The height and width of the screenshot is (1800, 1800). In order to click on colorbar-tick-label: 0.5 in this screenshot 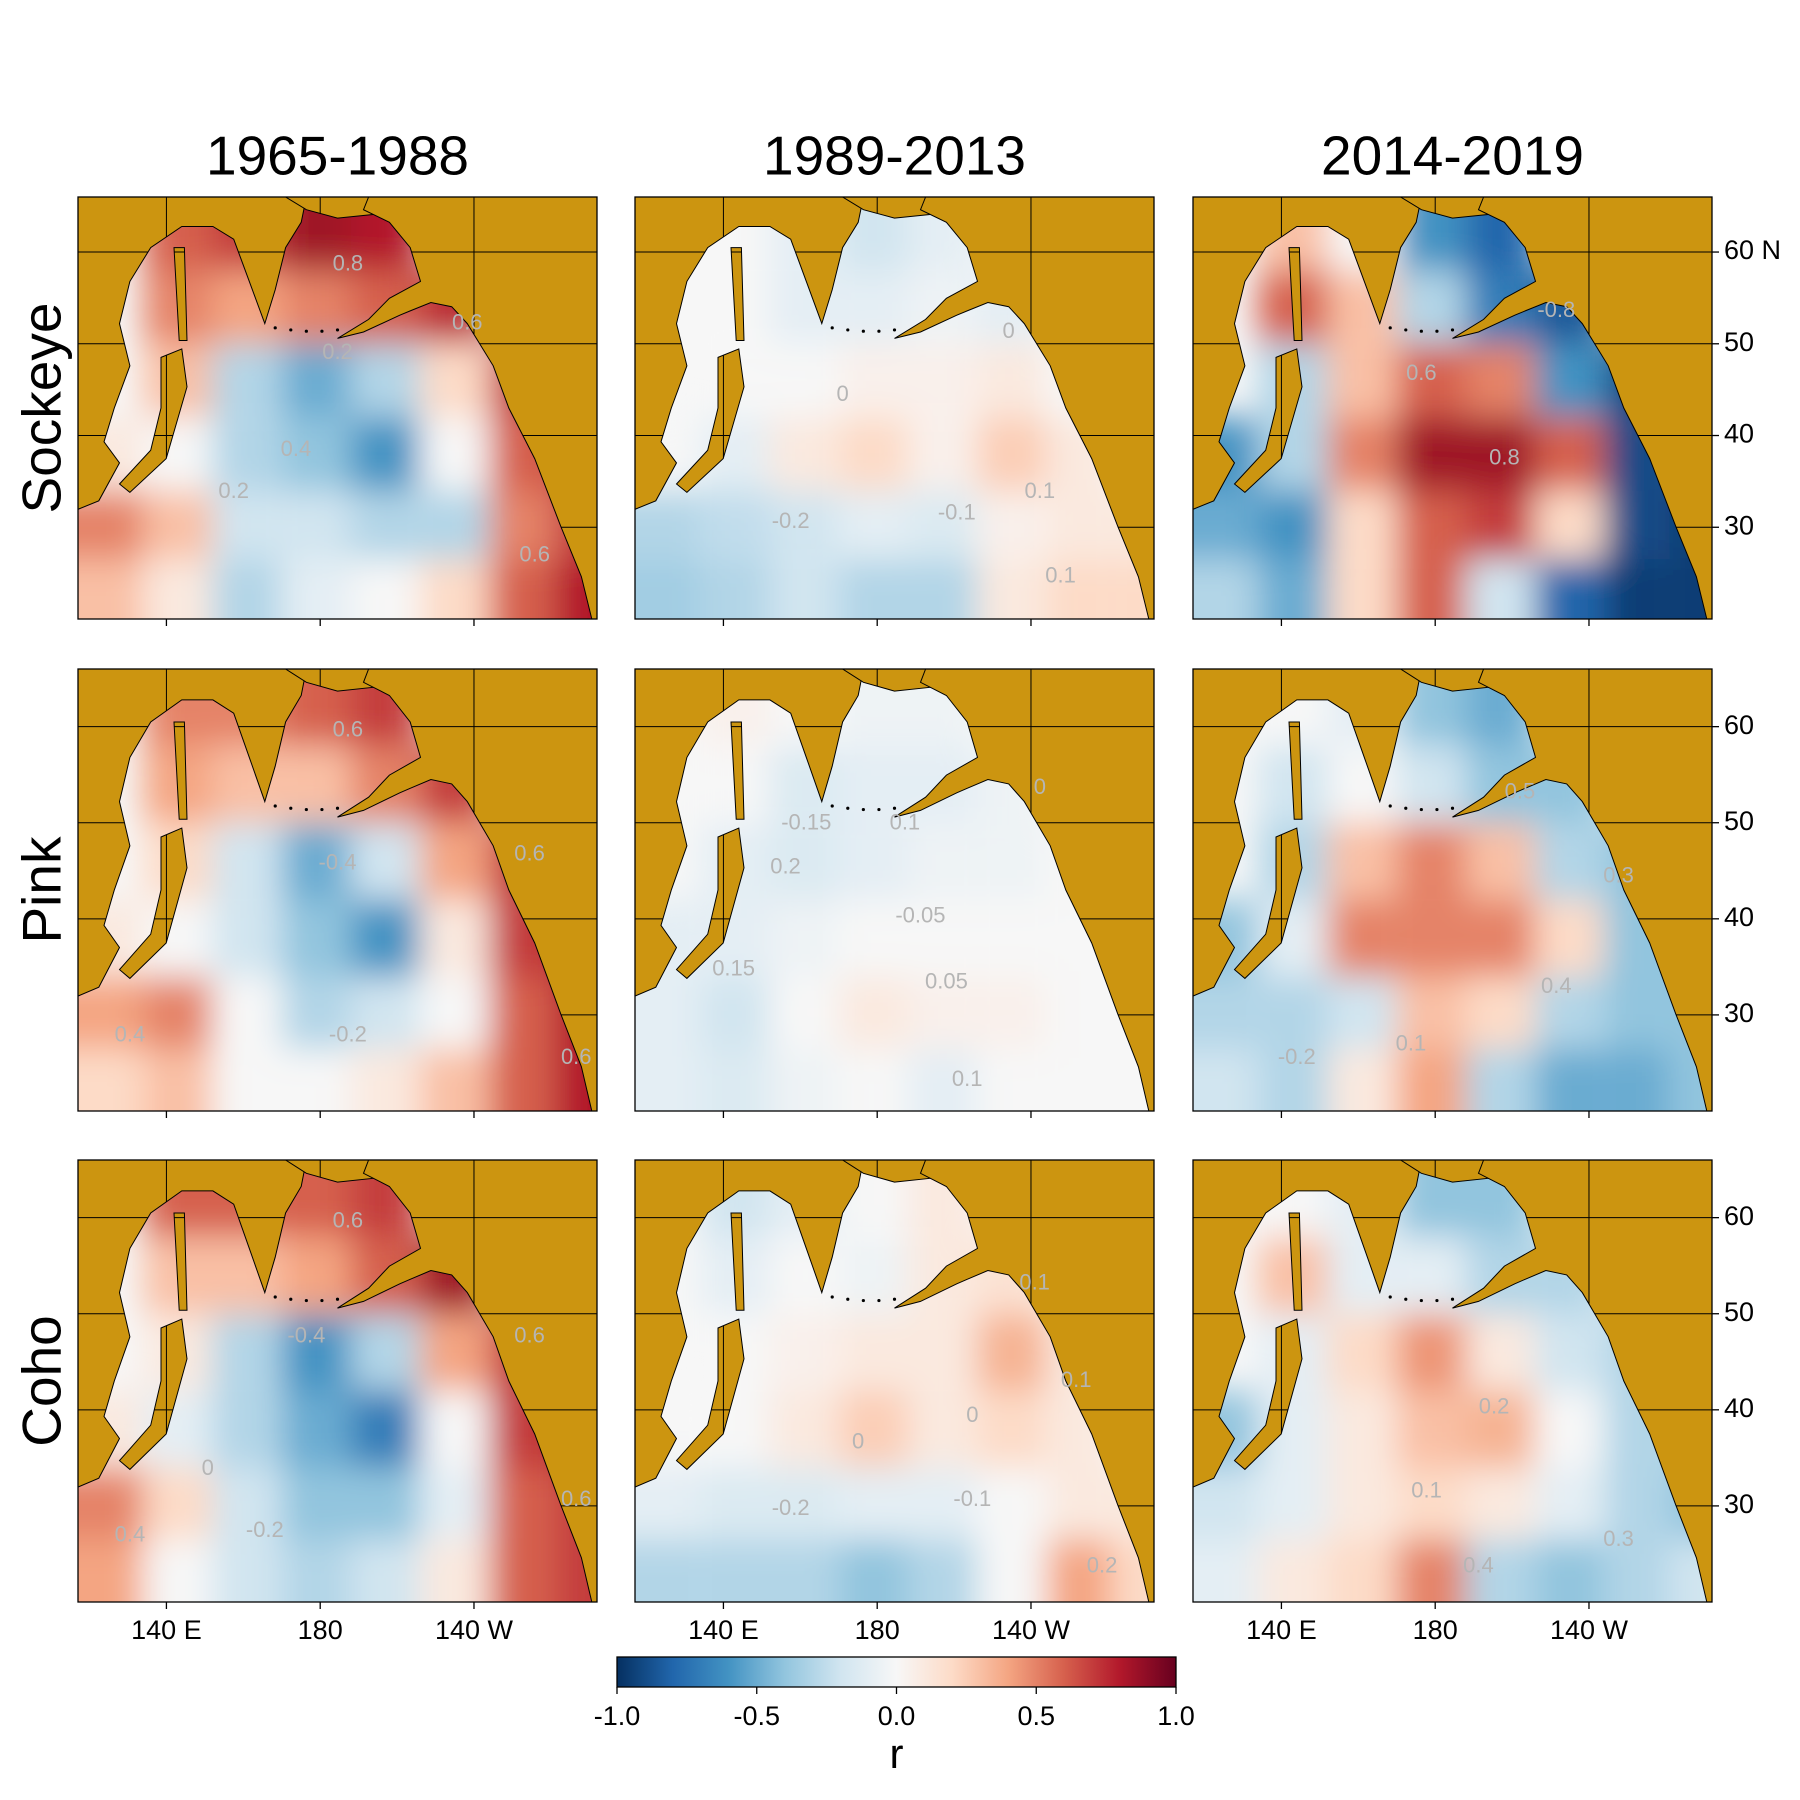, I will do `click(1036, 1716)`.